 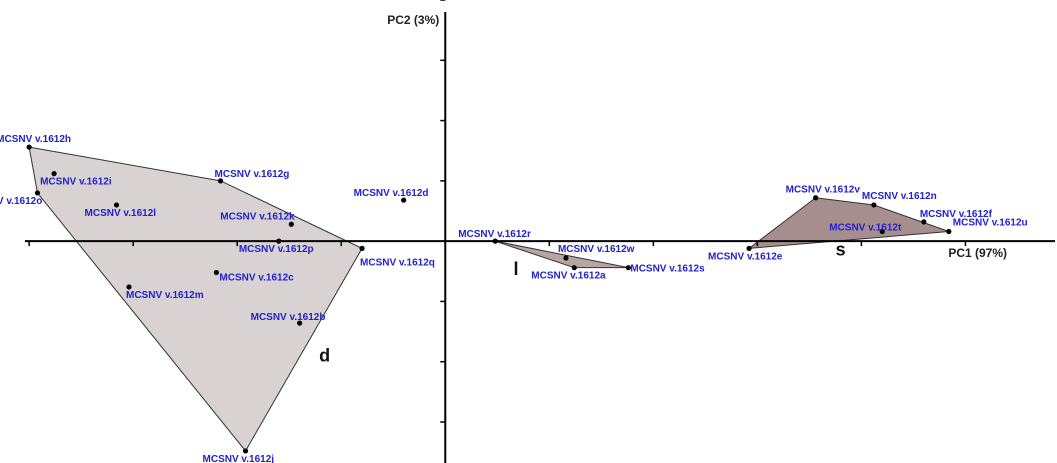 I want to click on x-axis-title: PC1 (97%), so click(x=977, y=253).